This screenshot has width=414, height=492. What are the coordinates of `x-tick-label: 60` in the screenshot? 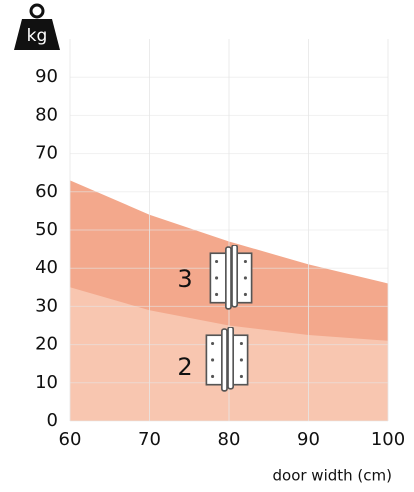 It's located at (70, 439).